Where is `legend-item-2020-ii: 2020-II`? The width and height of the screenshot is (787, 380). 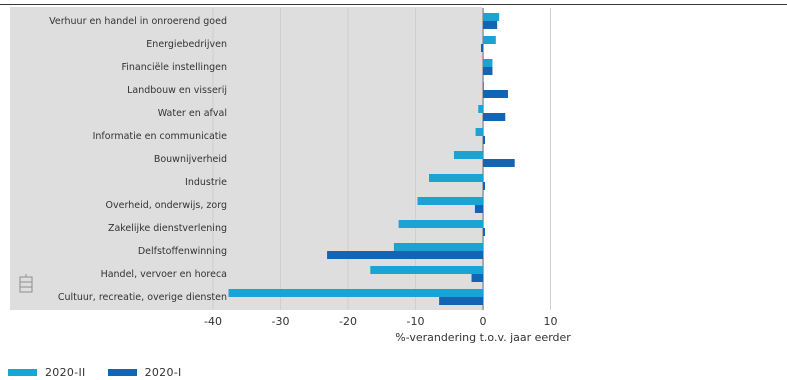
legend-item-2020-ii: 2020-II is located at coordinates (47, 372).